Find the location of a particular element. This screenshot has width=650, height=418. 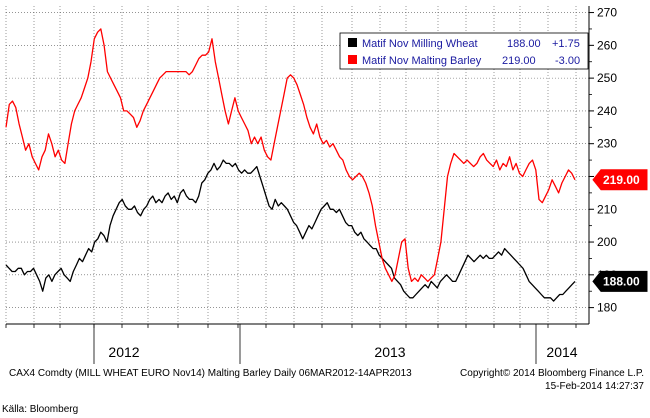

x-year-label: 2014 is located at coordinates (561, 352).